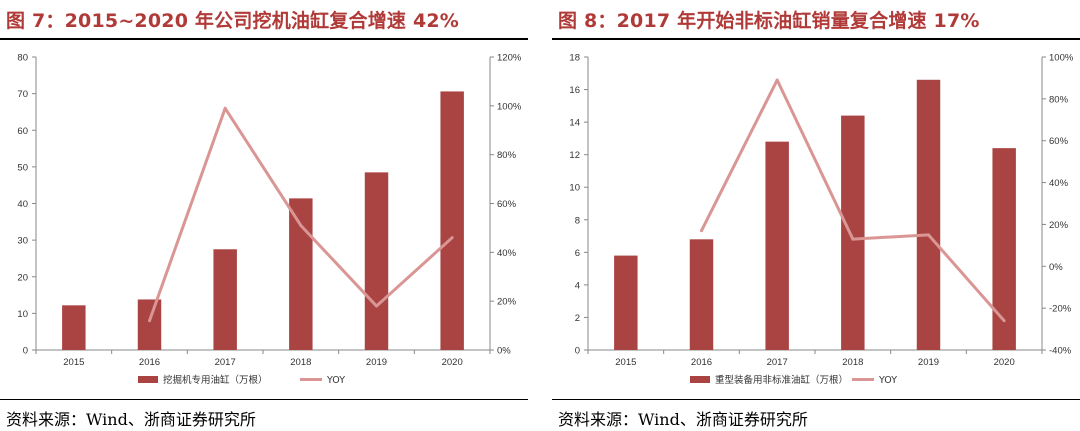 The height and width of the screenshot is (431, 1080). Describe the element at coordinates (22, 58) in the screenshot. I see `y-tick-label: 80` at that location.